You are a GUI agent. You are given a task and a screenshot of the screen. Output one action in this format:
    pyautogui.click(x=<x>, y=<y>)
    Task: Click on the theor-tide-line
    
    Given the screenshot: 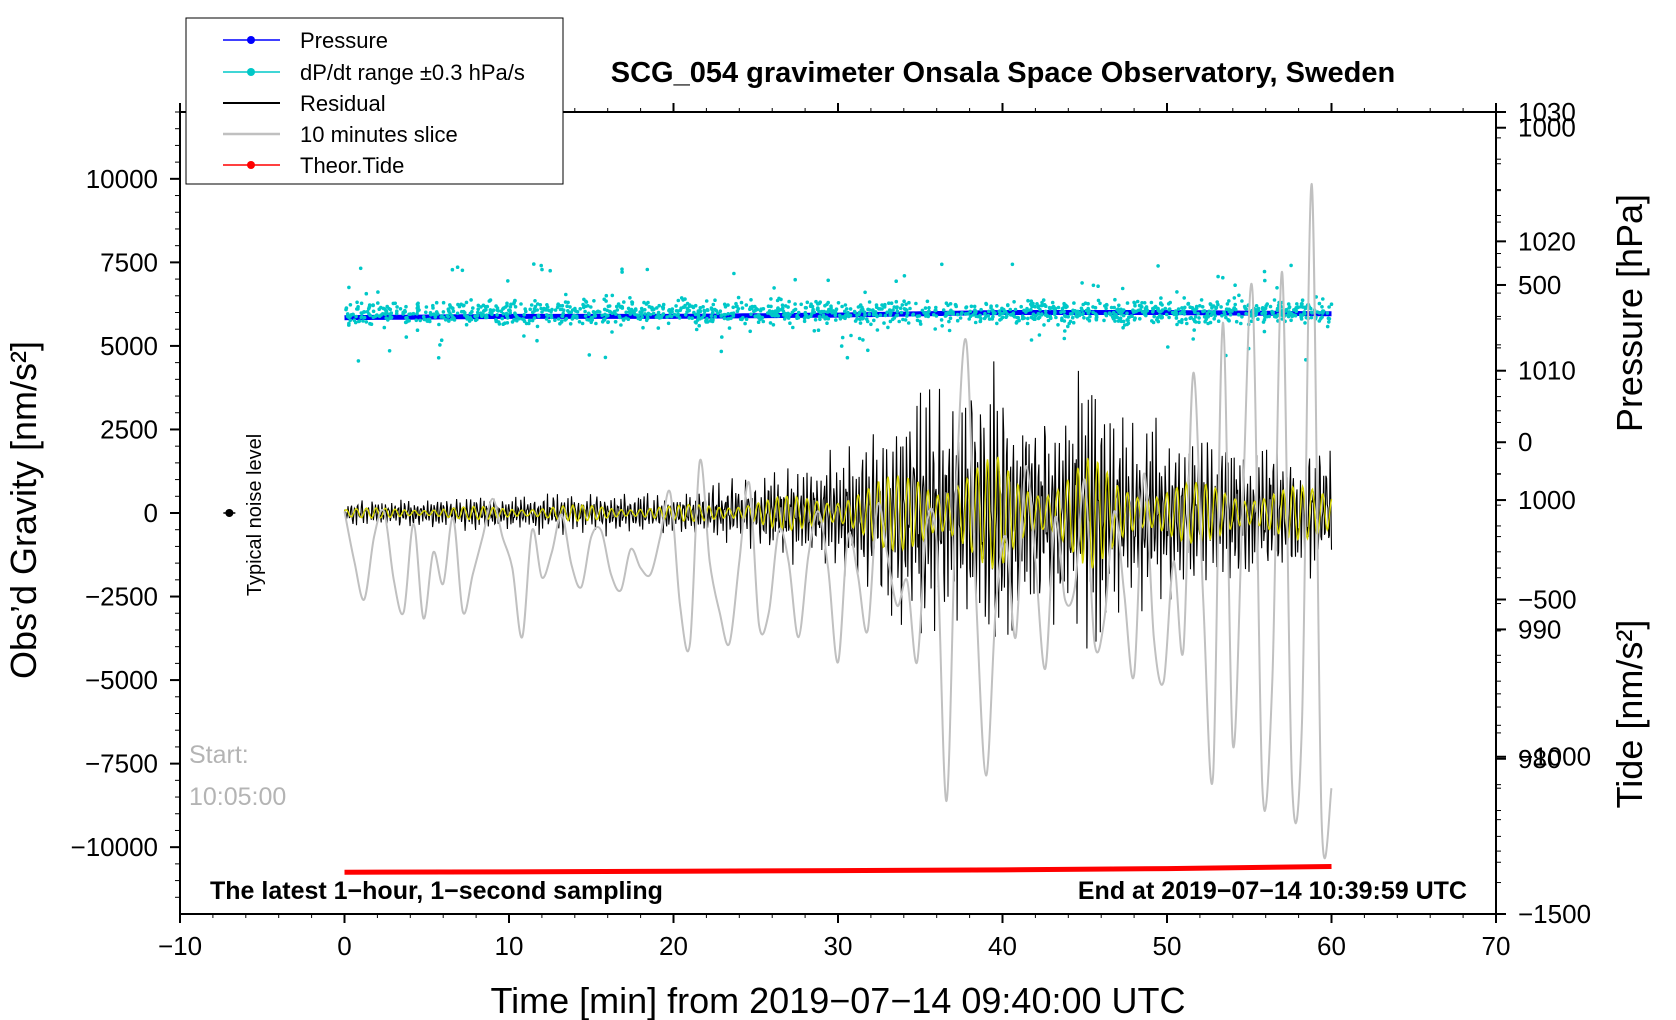 What is the action you would take?
    pyautogui.click(x=838, y=869)
    